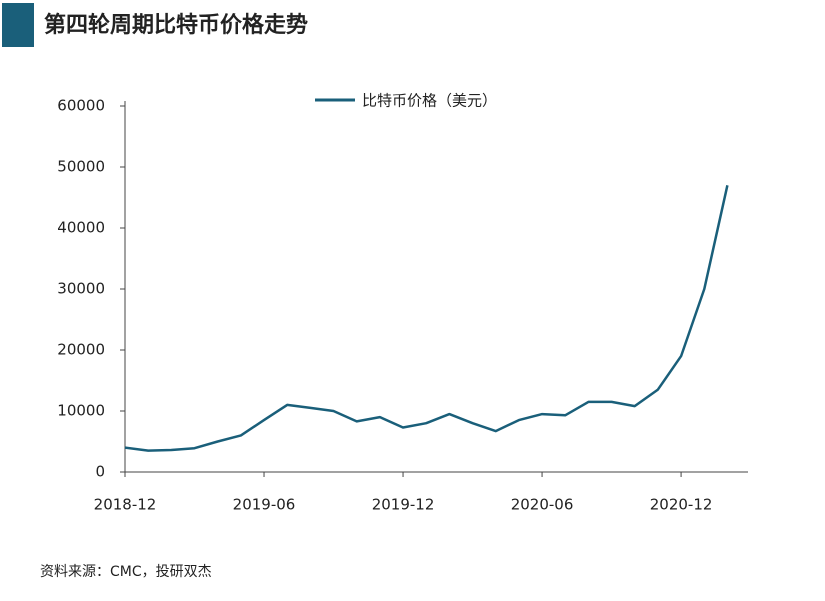  What do you see at coordinates (81, 106) in the screenshot?
I see `y-tick-label: 60000` at bounding box center [81, 106].